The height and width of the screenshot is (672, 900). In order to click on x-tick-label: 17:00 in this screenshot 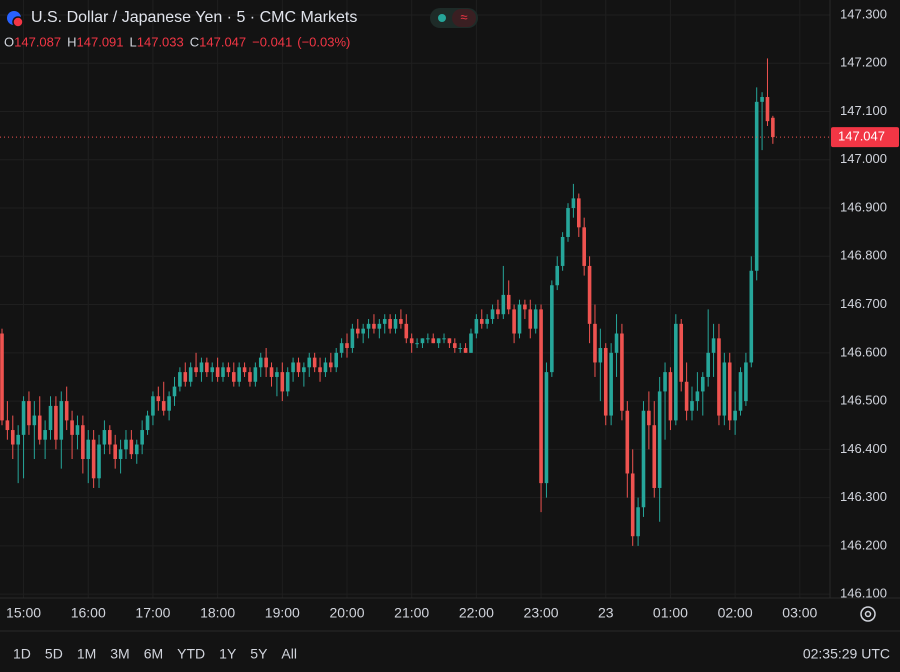, I will do `click(152, 613)`.